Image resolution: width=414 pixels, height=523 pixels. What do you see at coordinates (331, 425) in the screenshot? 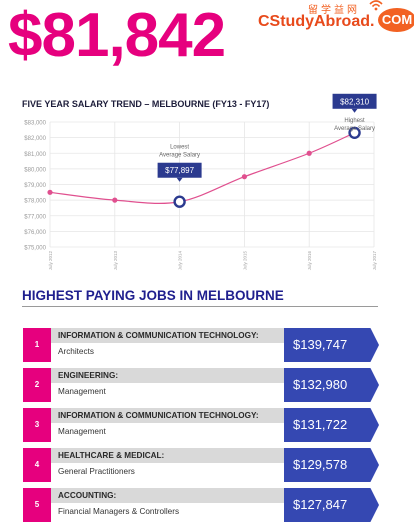
I see `job-salary: $131,722` at bounding box center [331, 425].